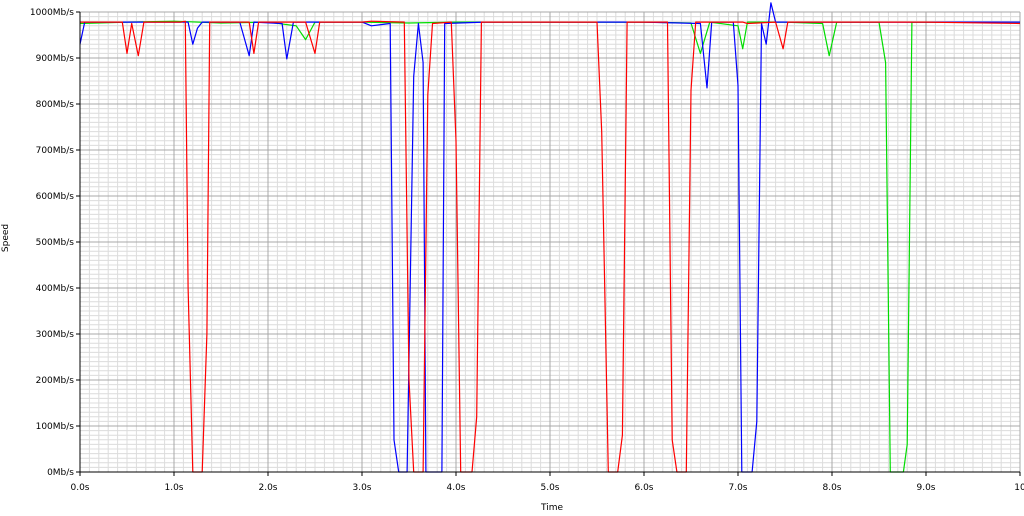  Describe the element at coordinates (361, 488) in the screenshot. I see `x-tick-label: 3.0s` at that location.